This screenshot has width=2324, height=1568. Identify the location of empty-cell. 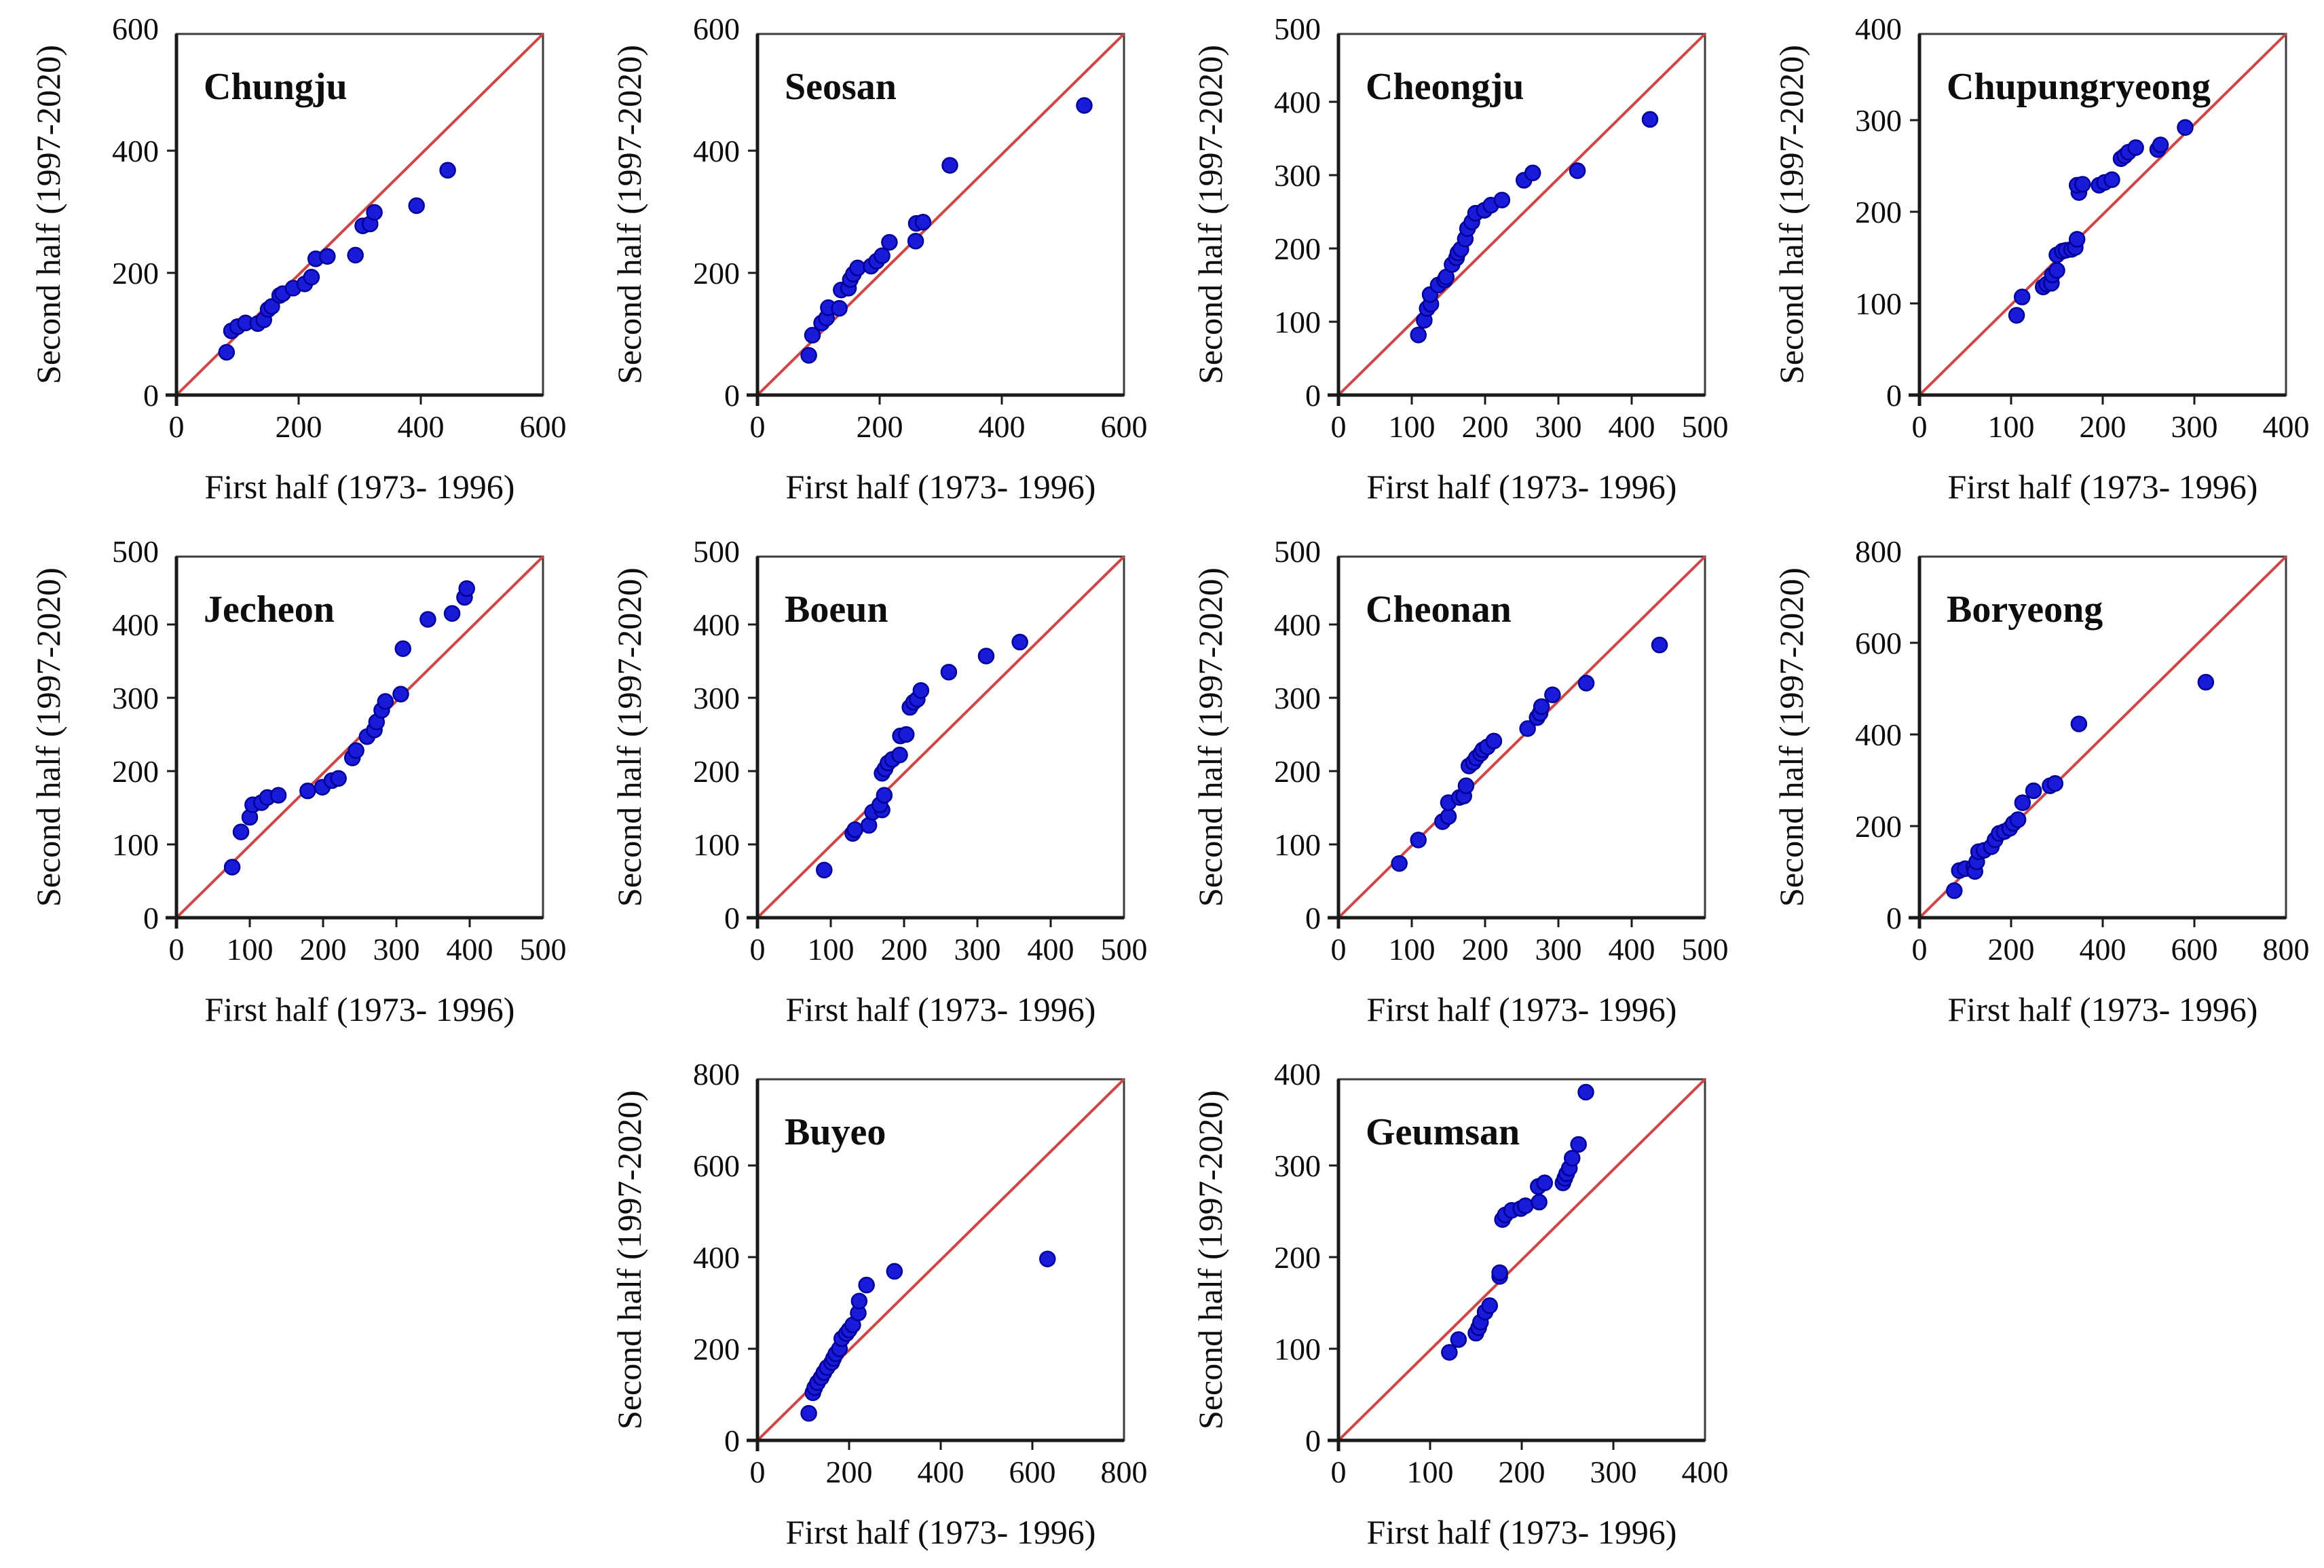
(2033, 1306).